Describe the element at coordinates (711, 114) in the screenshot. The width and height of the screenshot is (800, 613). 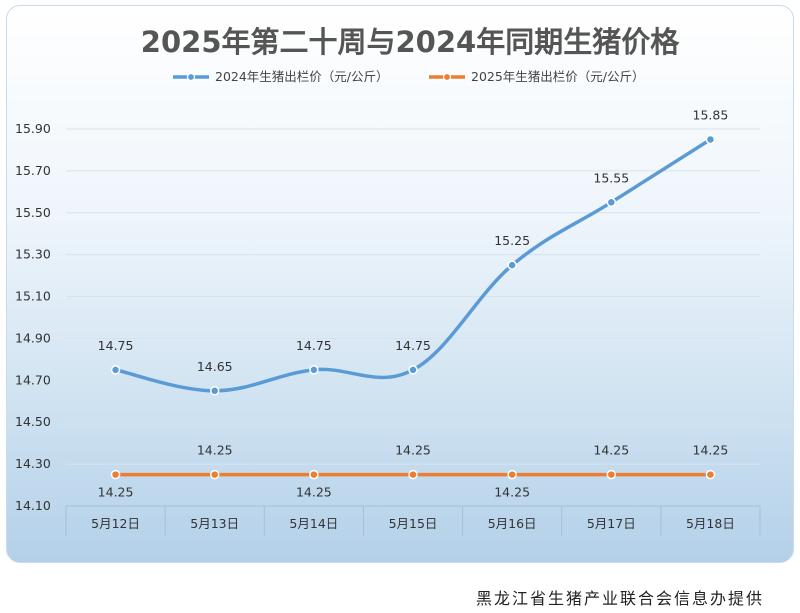
I see `data-label: 15.85` at that location.